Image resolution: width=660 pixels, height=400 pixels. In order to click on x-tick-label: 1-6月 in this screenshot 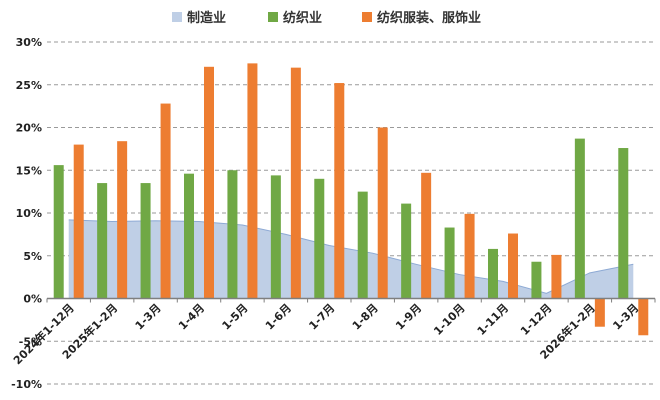, I will do `click(278, 316)`.